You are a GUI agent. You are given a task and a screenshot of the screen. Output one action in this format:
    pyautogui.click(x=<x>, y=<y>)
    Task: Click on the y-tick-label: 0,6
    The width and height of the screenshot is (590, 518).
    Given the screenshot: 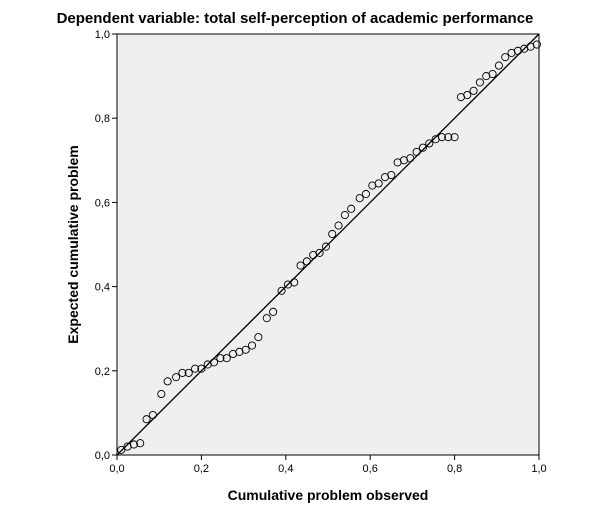 What is the action you would take?
    pyautogui.click(x=102, y=203)
    